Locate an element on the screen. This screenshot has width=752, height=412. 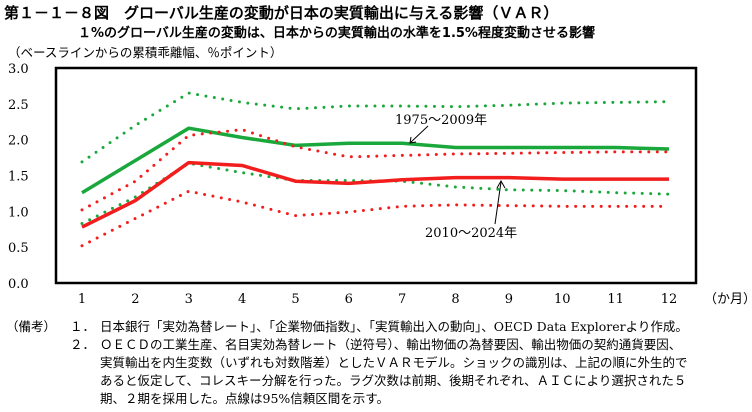
y-tick-label: 2.5 is located at coordinates (18, 105).